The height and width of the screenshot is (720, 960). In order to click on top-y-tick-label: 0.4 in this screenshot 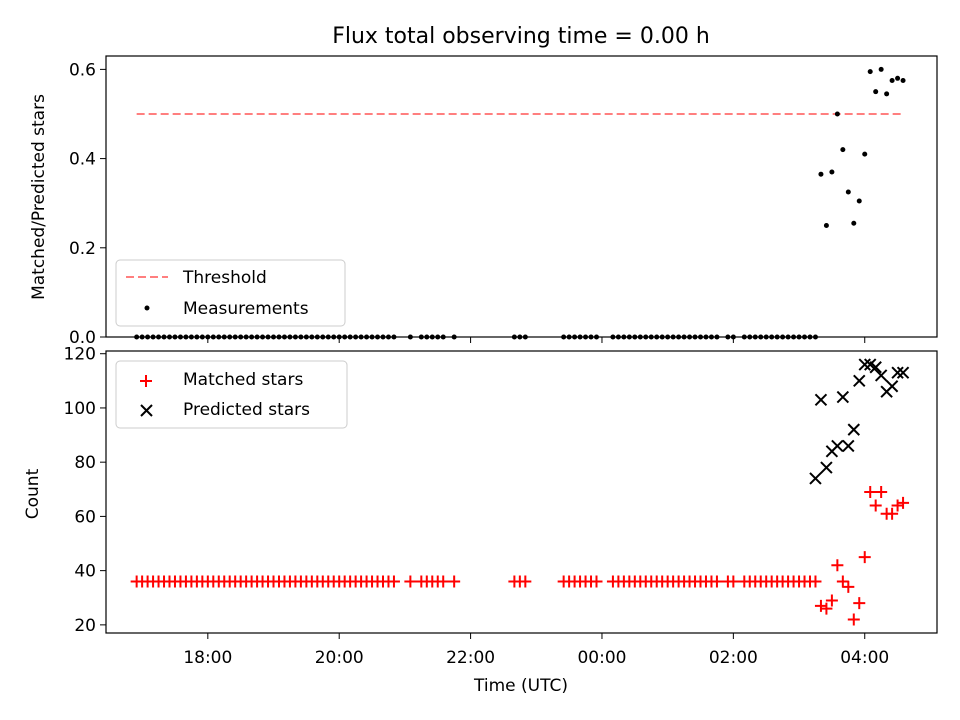, I will do `click(82, 160)`.